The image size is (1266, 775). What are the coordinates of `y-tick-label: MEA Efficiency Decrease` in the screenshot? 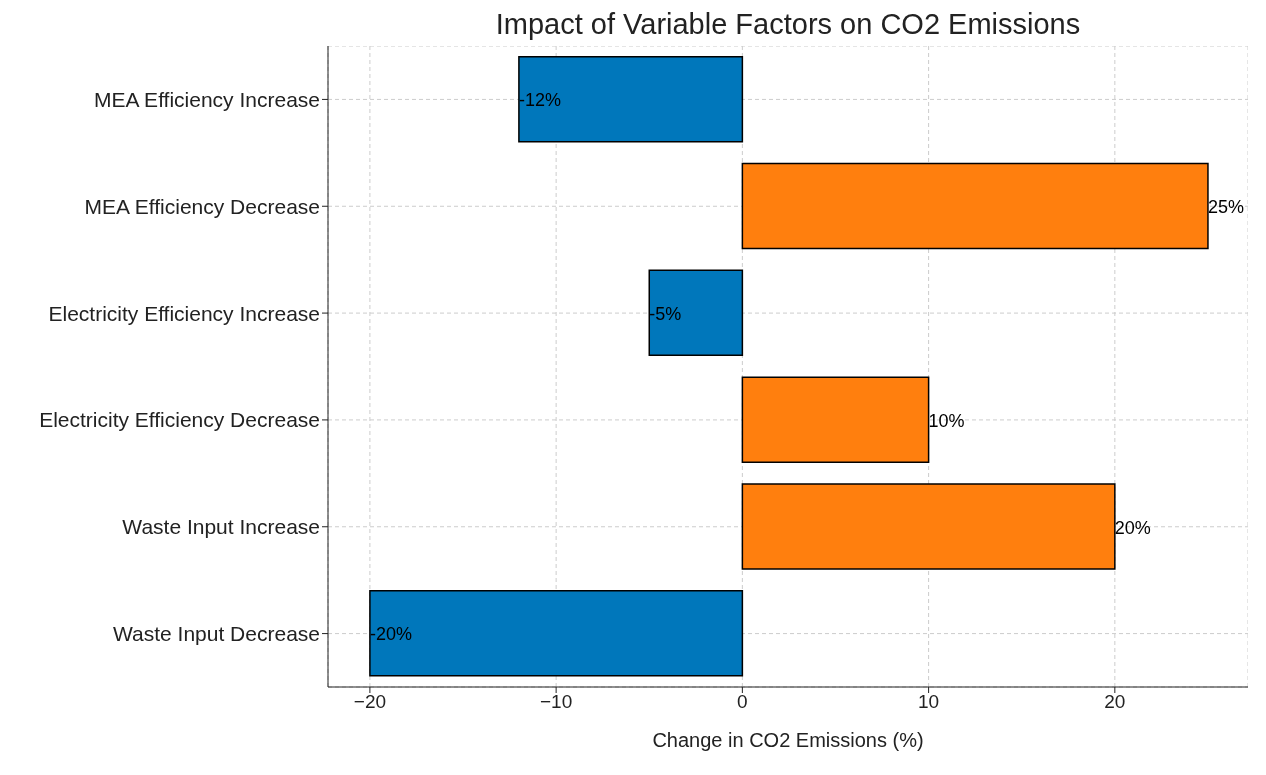 It's located at (202, 206).